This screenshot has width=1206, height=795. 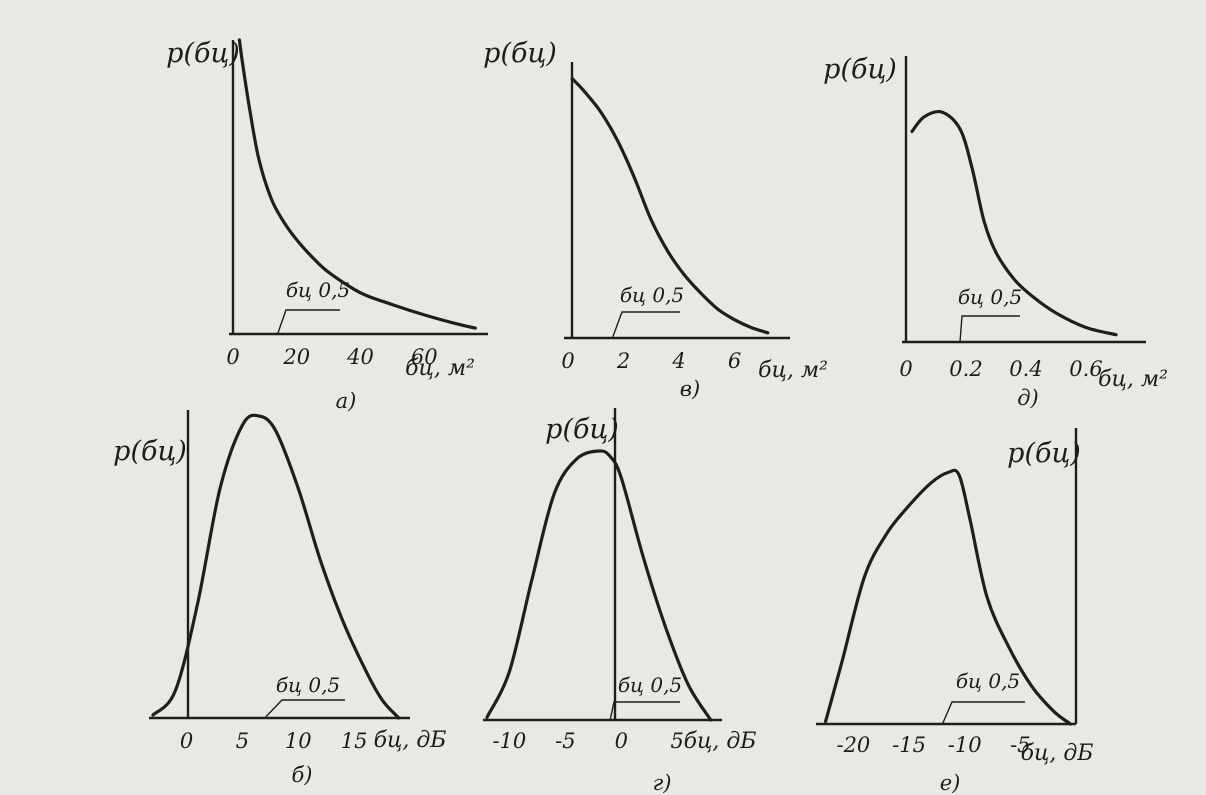 I want to click on panel-subtitle: в), so click(x=690, y=389).